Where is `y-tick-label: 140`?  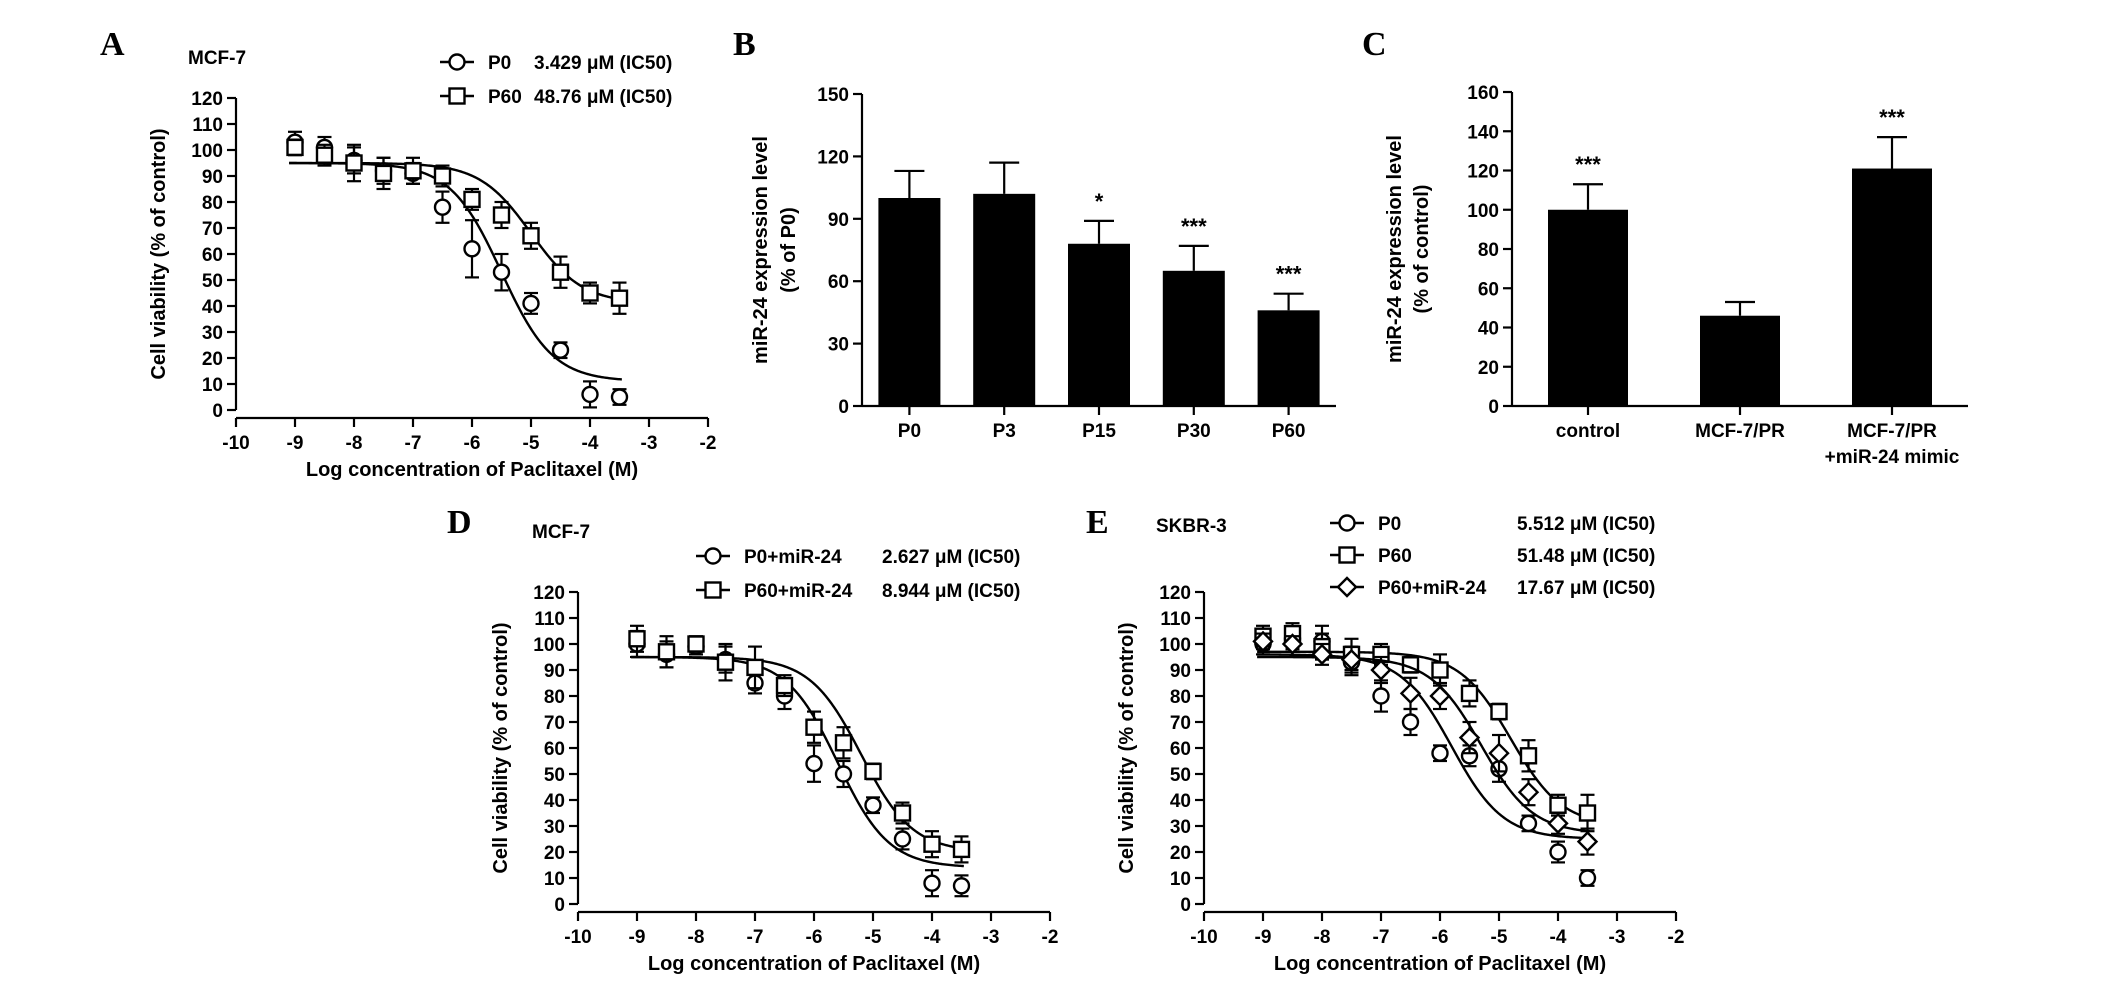 y-tick-label: 140 is located at coordinates (1483, 132).